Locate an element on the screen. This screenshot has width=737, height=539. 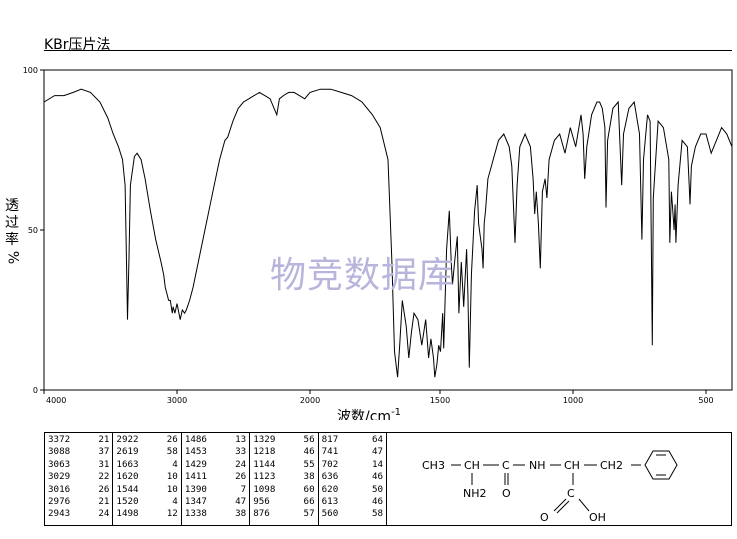
peak-wavenumber: 1338 is located at coordinates (195, 514).